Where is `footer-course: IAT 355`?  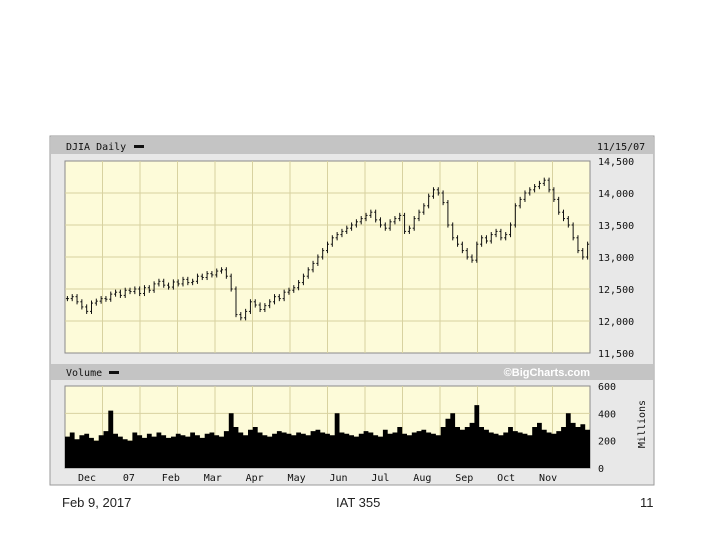 footer-course: IAT 355 is located at coordinates (358, 502).